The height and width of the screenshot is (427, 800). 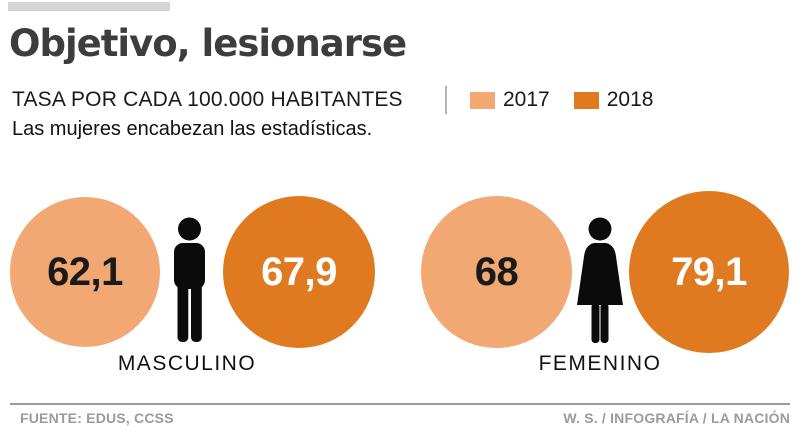 What do you see at coordinates (586, 100) in the screenshot?
I see `legend-swatch-2018` at bounding box center [586, 100].